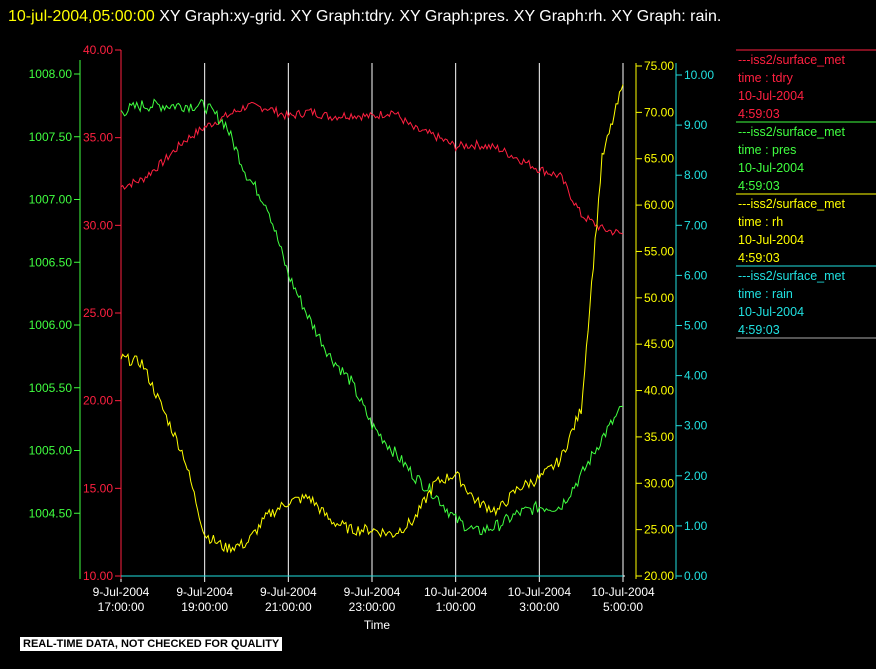 The image size is (876, 669). Describe the element at coordinates (372, 168) in the screenshot. I see `tdry-series-line` at that location.